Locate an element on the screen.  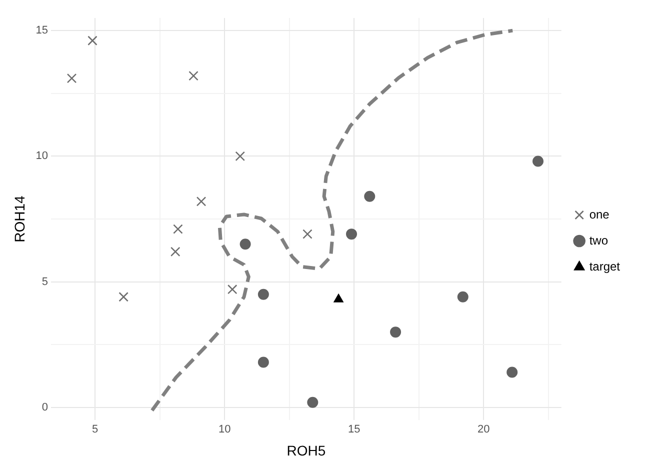
y-tick-label: 0 is located at coordinates (45, 407).